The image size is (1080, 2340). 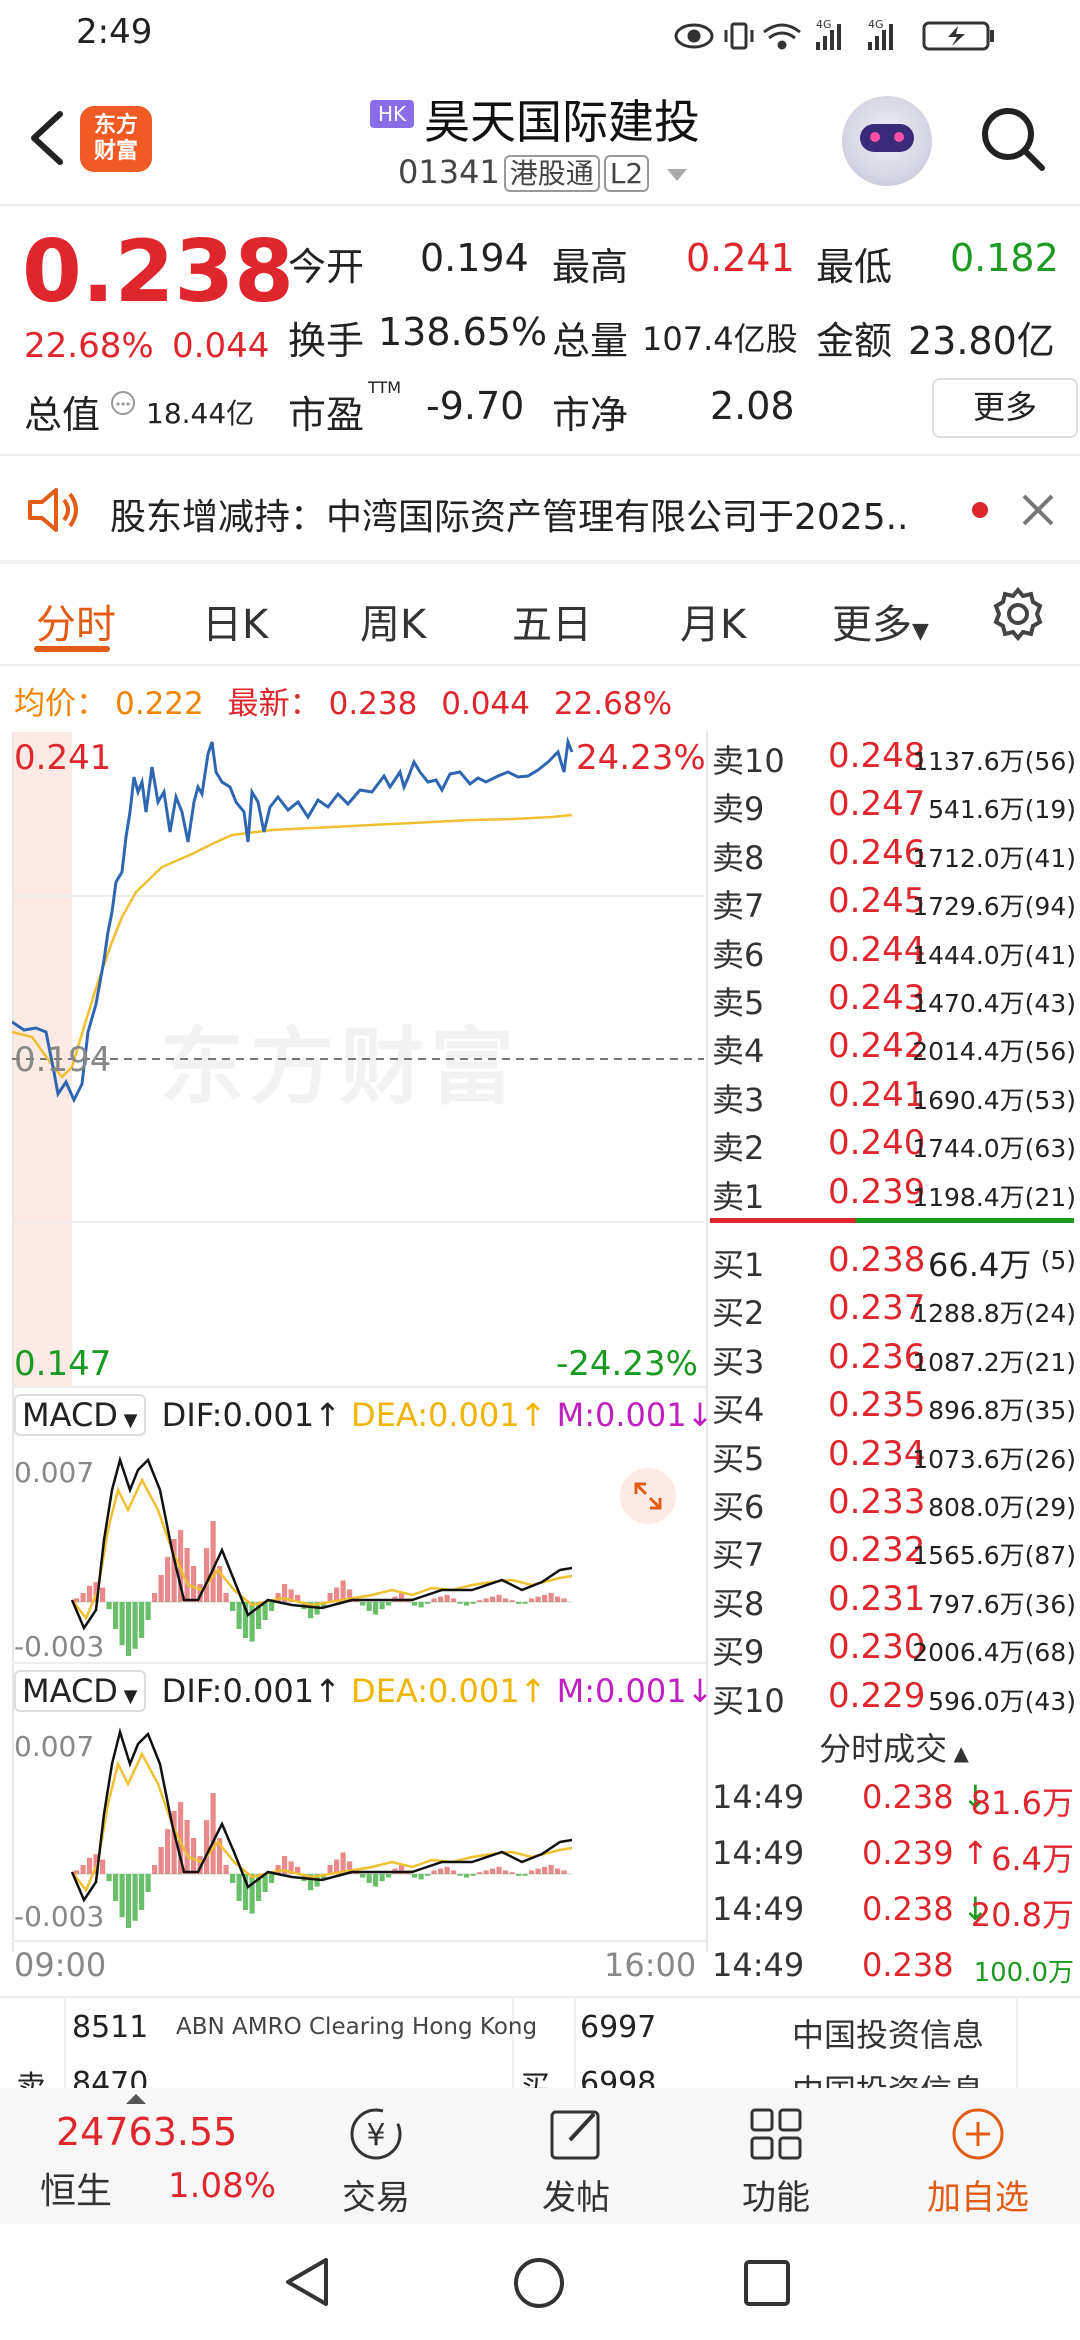 I want to click on search-icon, so click(x=1013, y=139).